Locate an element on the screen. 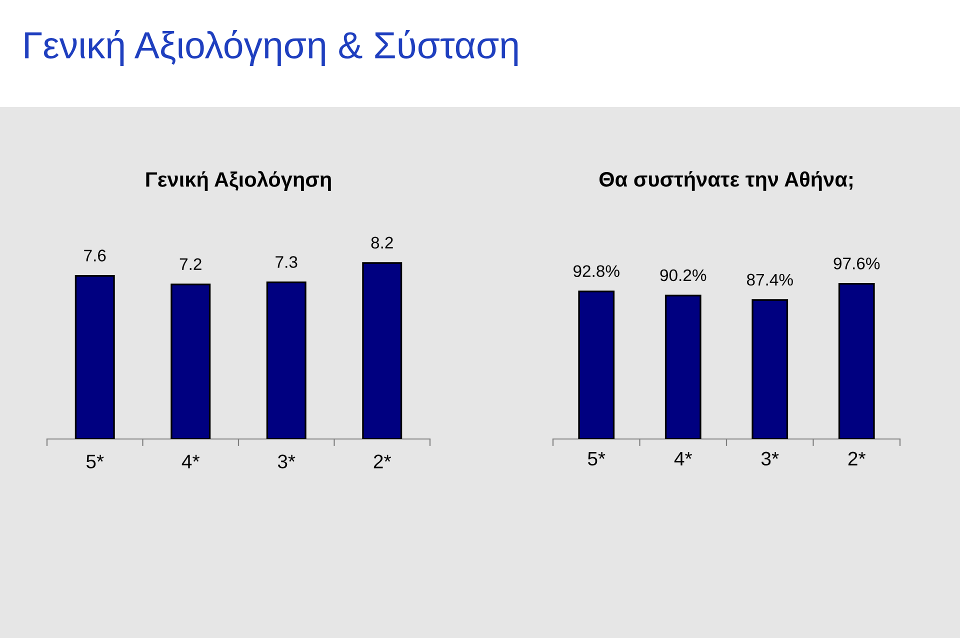  data-label: 92.8% is located at coordinates (597, 271).